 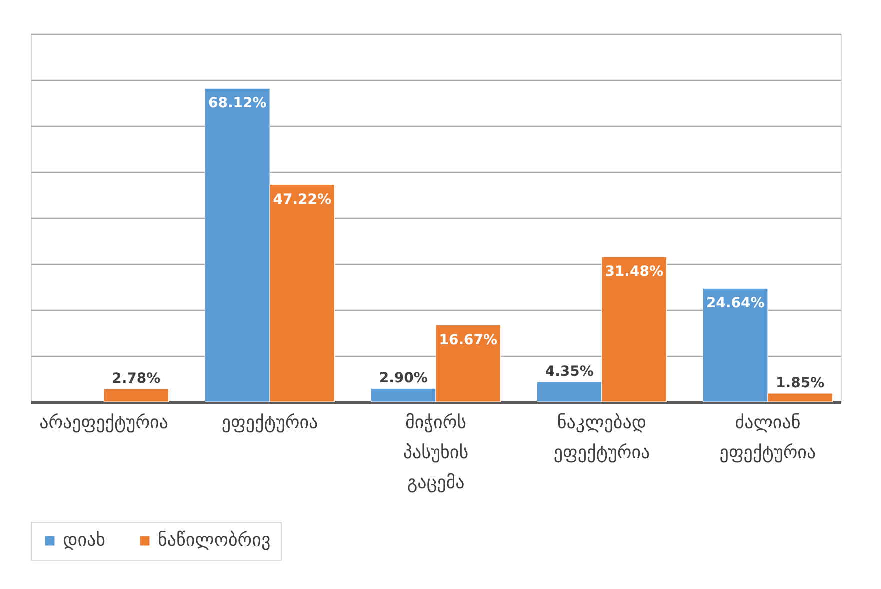 I want to click on x-tick-label: ძალიან ეფექტურია, so click(x=768, y=438).